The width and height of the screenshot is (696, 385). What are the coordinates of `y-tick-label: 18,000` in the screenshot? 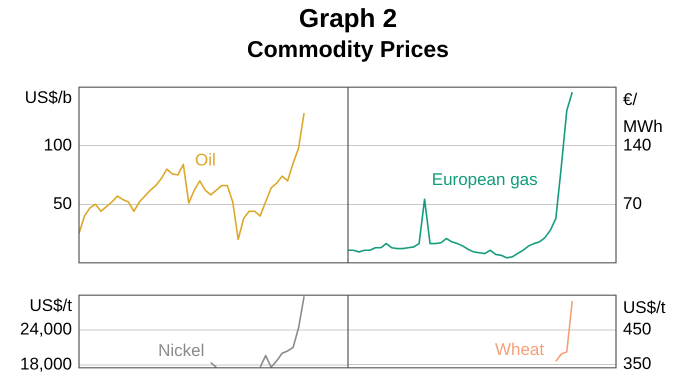 It's located at (46, 364).